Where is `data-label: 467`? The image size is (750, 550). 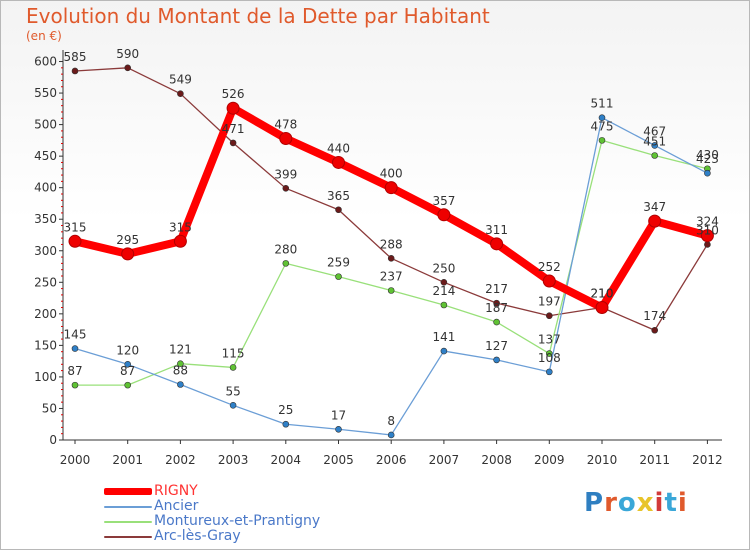 data-label: 467 is located at coordinates (654, 131).